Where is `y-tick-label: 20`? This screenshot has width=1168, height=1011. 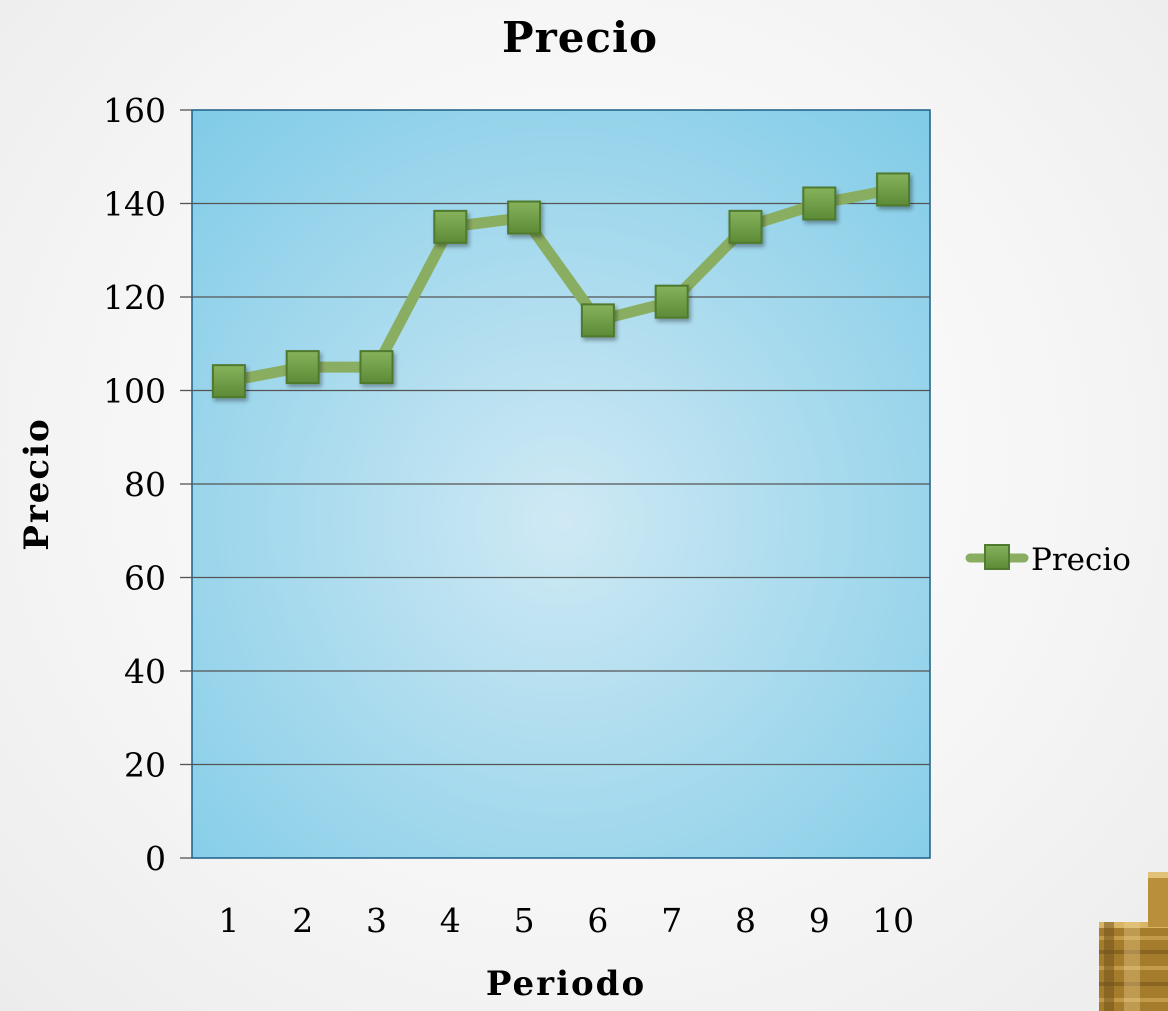 y-tick-label: 20 is located at coordinates (145, 765).